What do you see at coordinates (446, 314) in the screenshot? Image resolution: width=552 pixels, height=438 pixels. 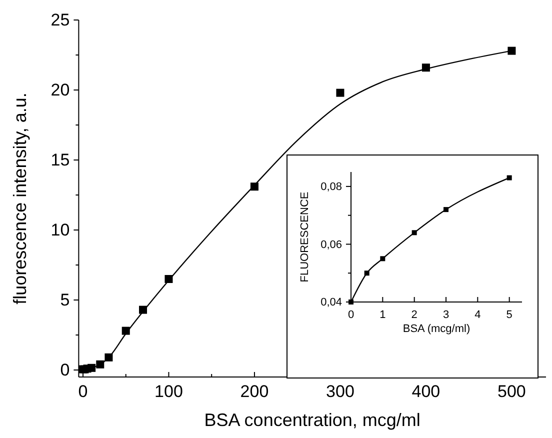 I see `x-tick-label: 3` at bounding box center [446, 314].